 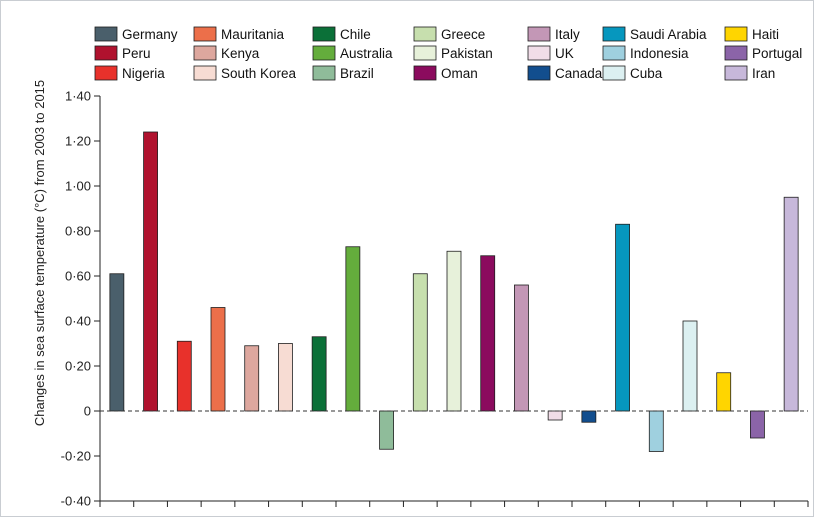 I want to click on bar-iran, so click(x=791, y=304).